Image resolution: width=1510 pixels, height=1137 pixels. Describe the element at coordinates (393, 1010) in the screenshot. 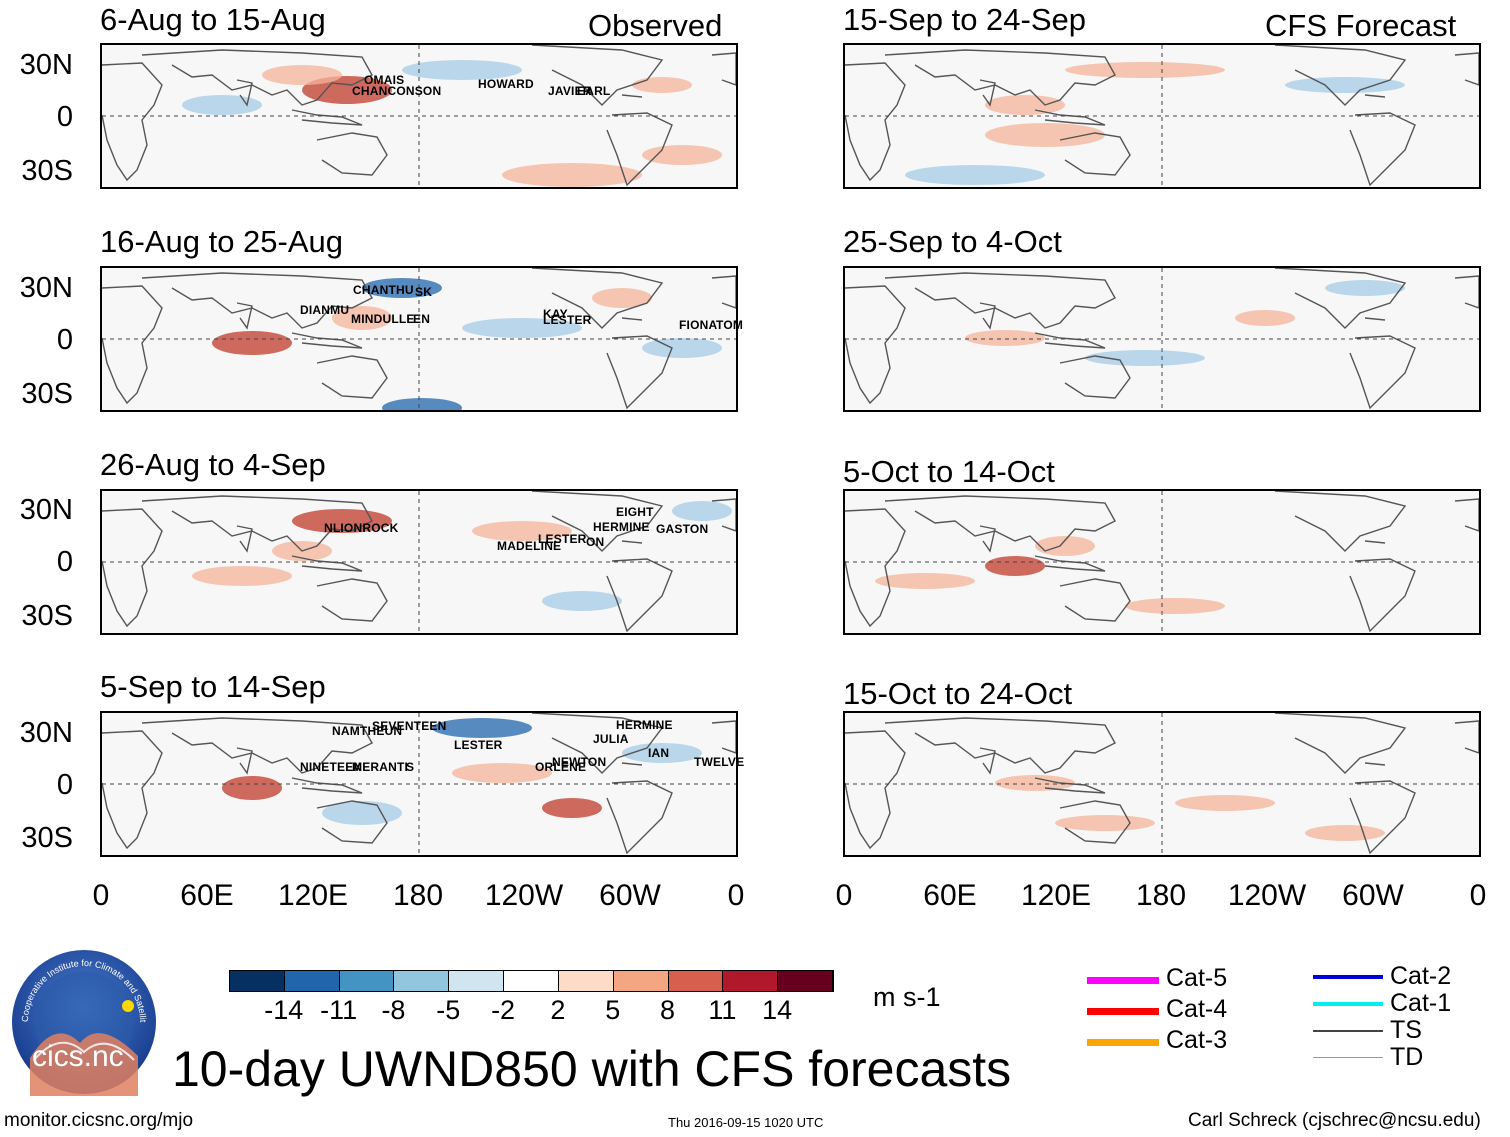

I see `colorbar-tick-label: -8` at that location.